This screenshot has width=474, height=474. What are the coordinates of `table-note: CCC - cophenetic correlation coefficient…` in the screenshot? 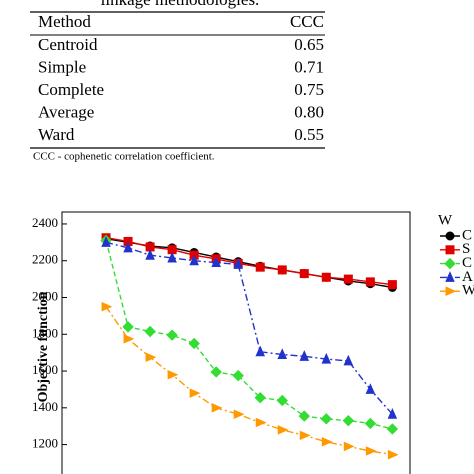 It's located at (124, 157).